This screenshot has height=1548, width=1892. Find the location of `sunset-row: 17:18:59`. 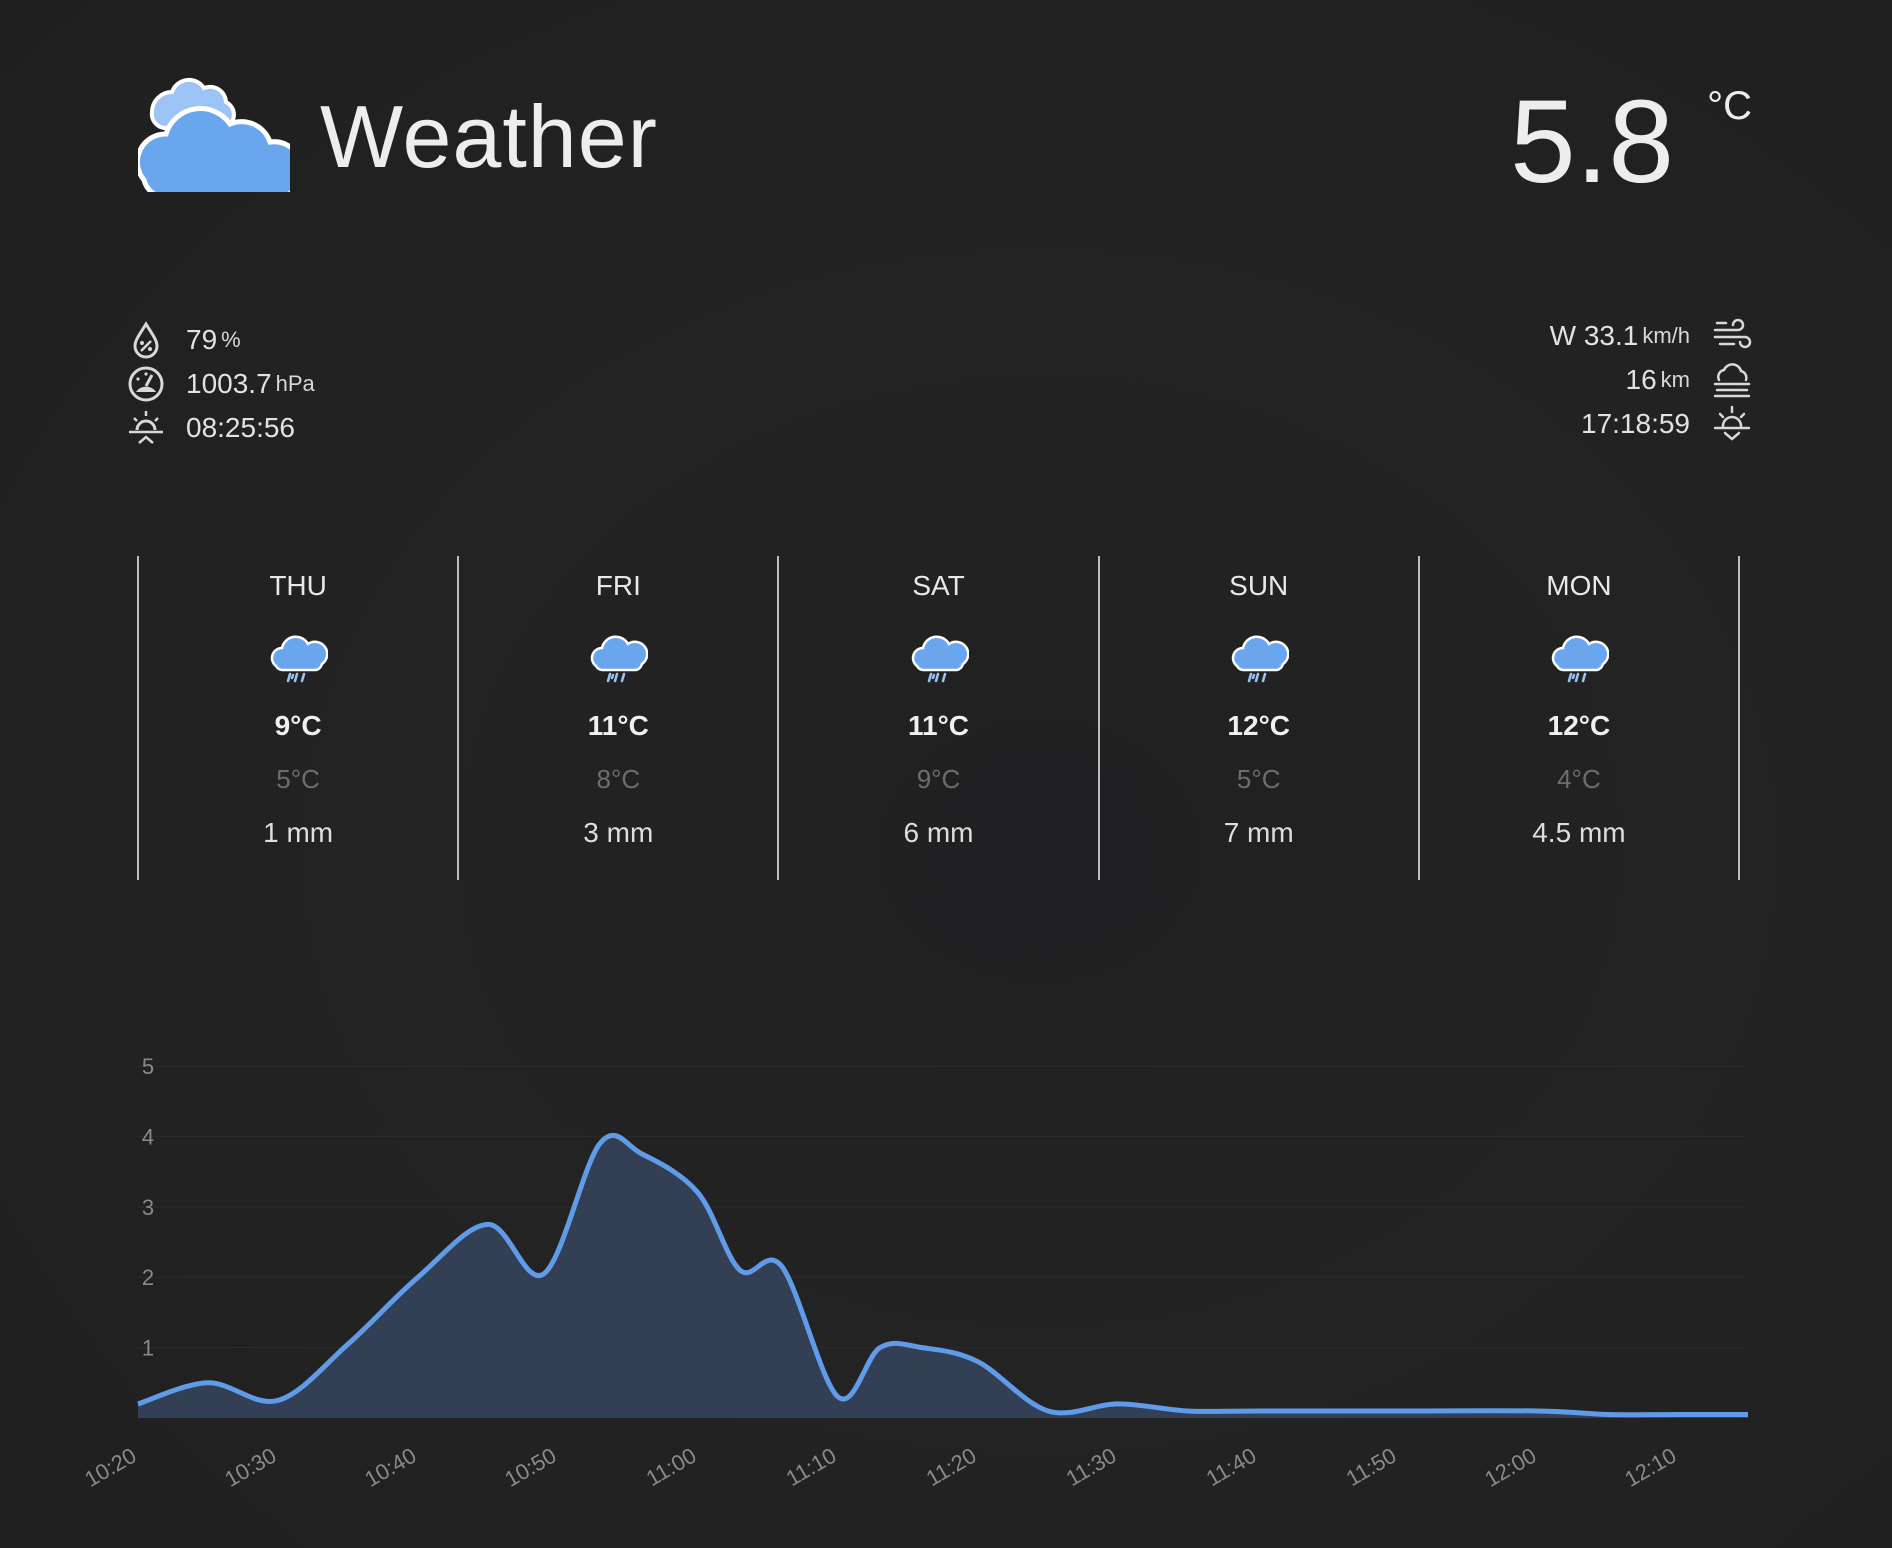

sunset-row: 17:18:59 is located at coordinates (1651, 424).